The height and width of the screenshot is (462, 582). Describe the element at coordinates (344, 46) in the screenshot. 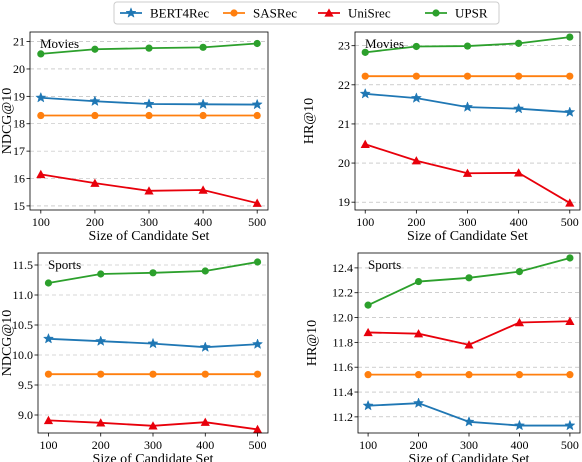

I see `y-tick-label: 23` at that location.